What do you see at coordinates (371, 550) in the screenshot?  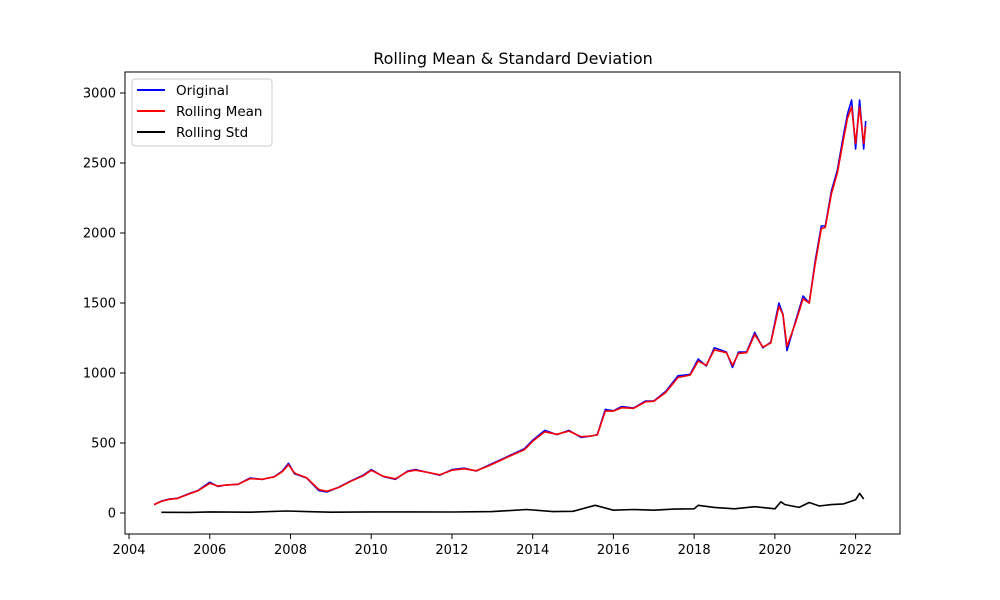 I see `x-tick-label: 2010` at bounding box center [371, 550].